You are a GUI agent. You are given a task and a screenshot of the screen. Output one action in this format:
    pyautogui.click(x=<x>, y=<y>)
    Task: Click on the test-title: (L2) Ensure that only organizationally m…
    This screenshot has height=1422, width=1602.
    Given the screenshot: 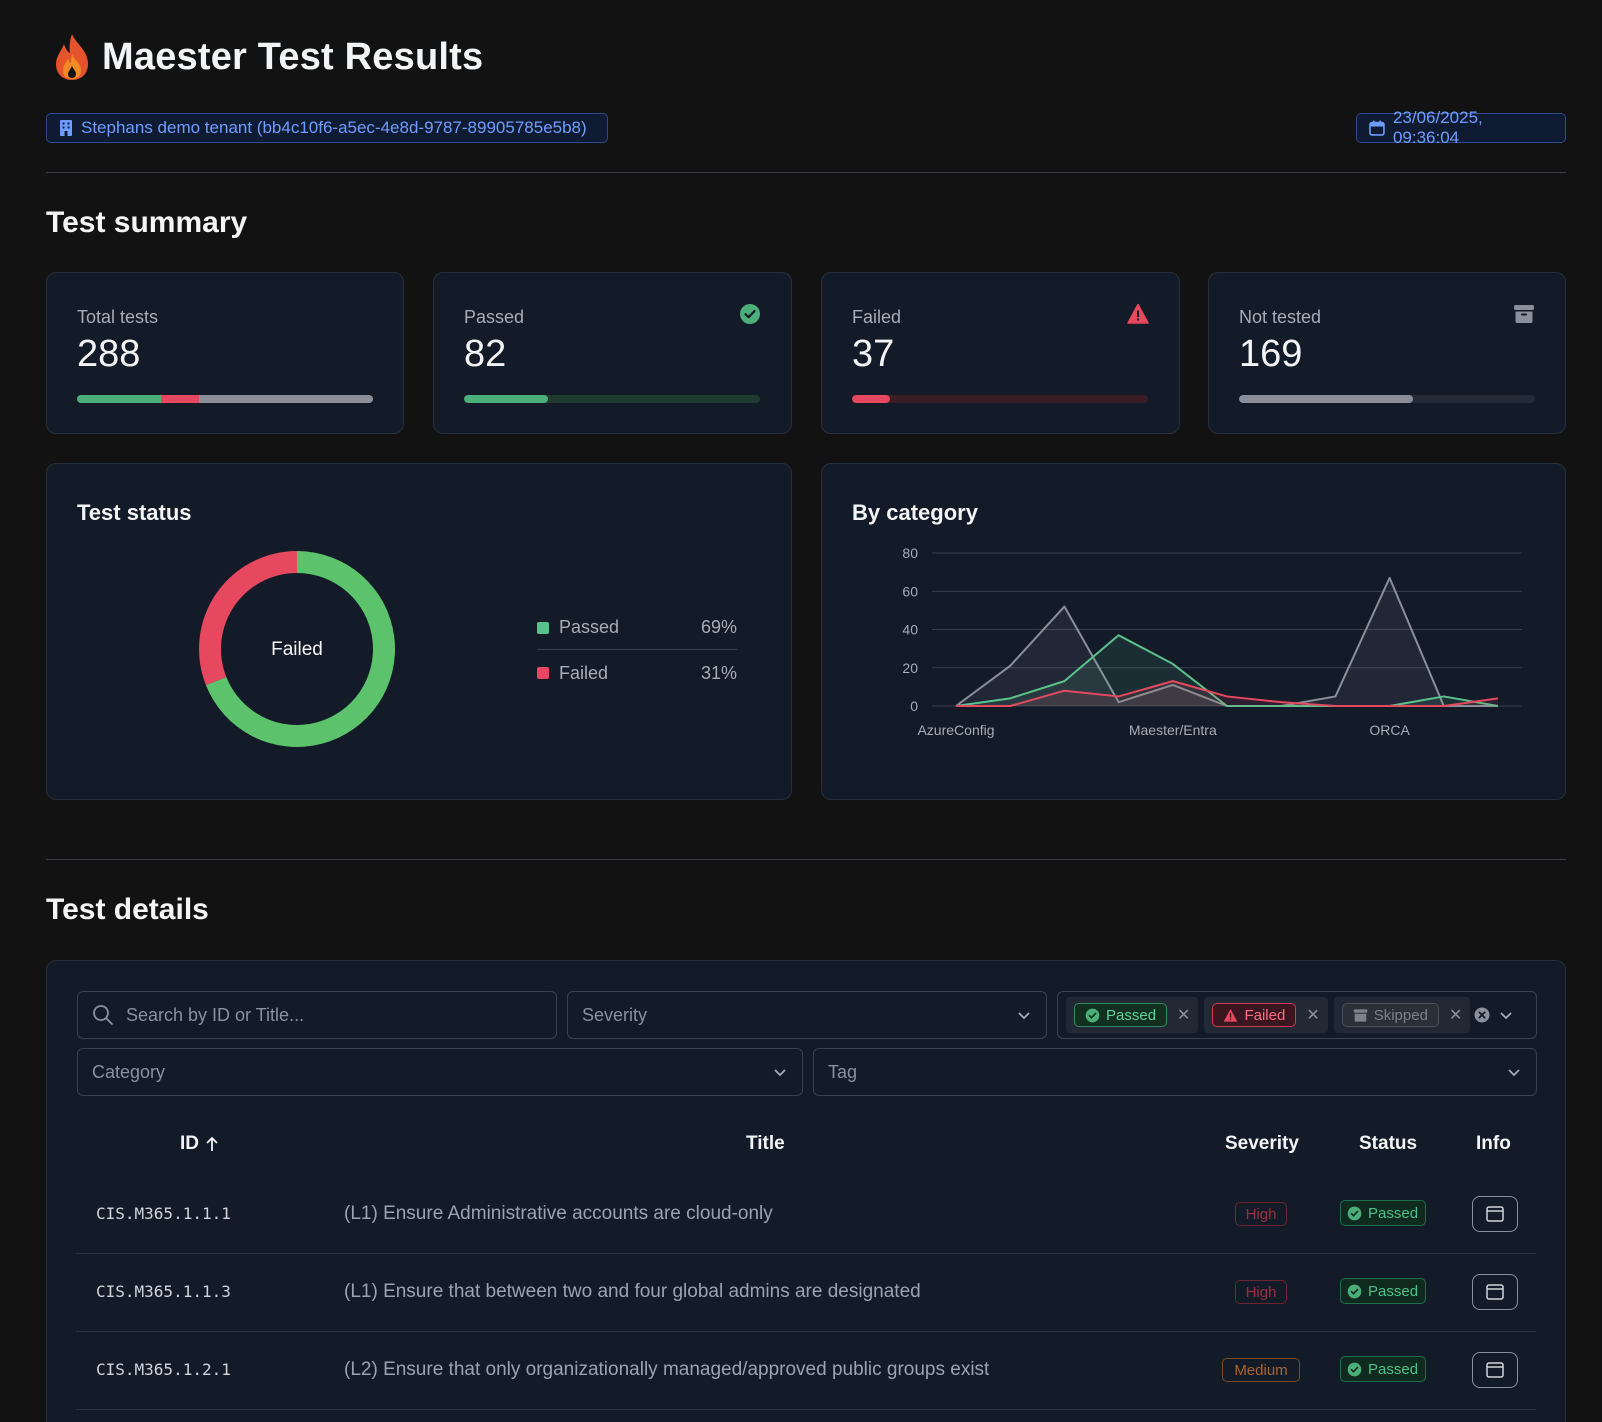 What is the action you would take?
    pyautogui.click(x=667, y=1369)
    